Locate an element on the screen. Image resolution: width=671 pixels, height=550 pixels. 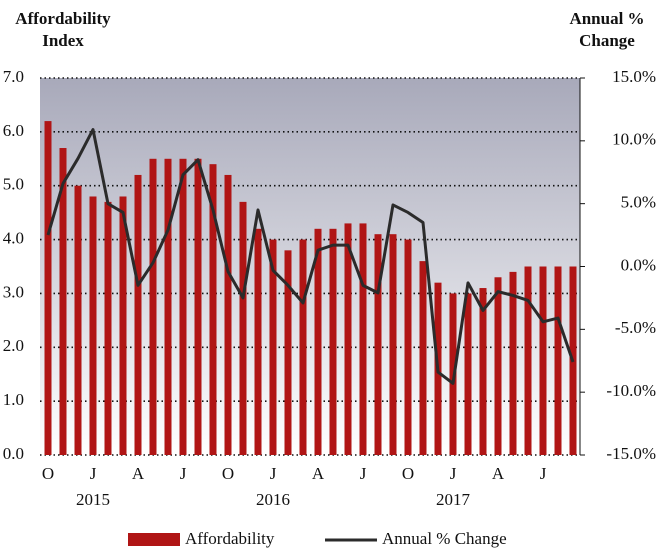
y2-tick-label: -10.0% is located at coordinates (631, 390).